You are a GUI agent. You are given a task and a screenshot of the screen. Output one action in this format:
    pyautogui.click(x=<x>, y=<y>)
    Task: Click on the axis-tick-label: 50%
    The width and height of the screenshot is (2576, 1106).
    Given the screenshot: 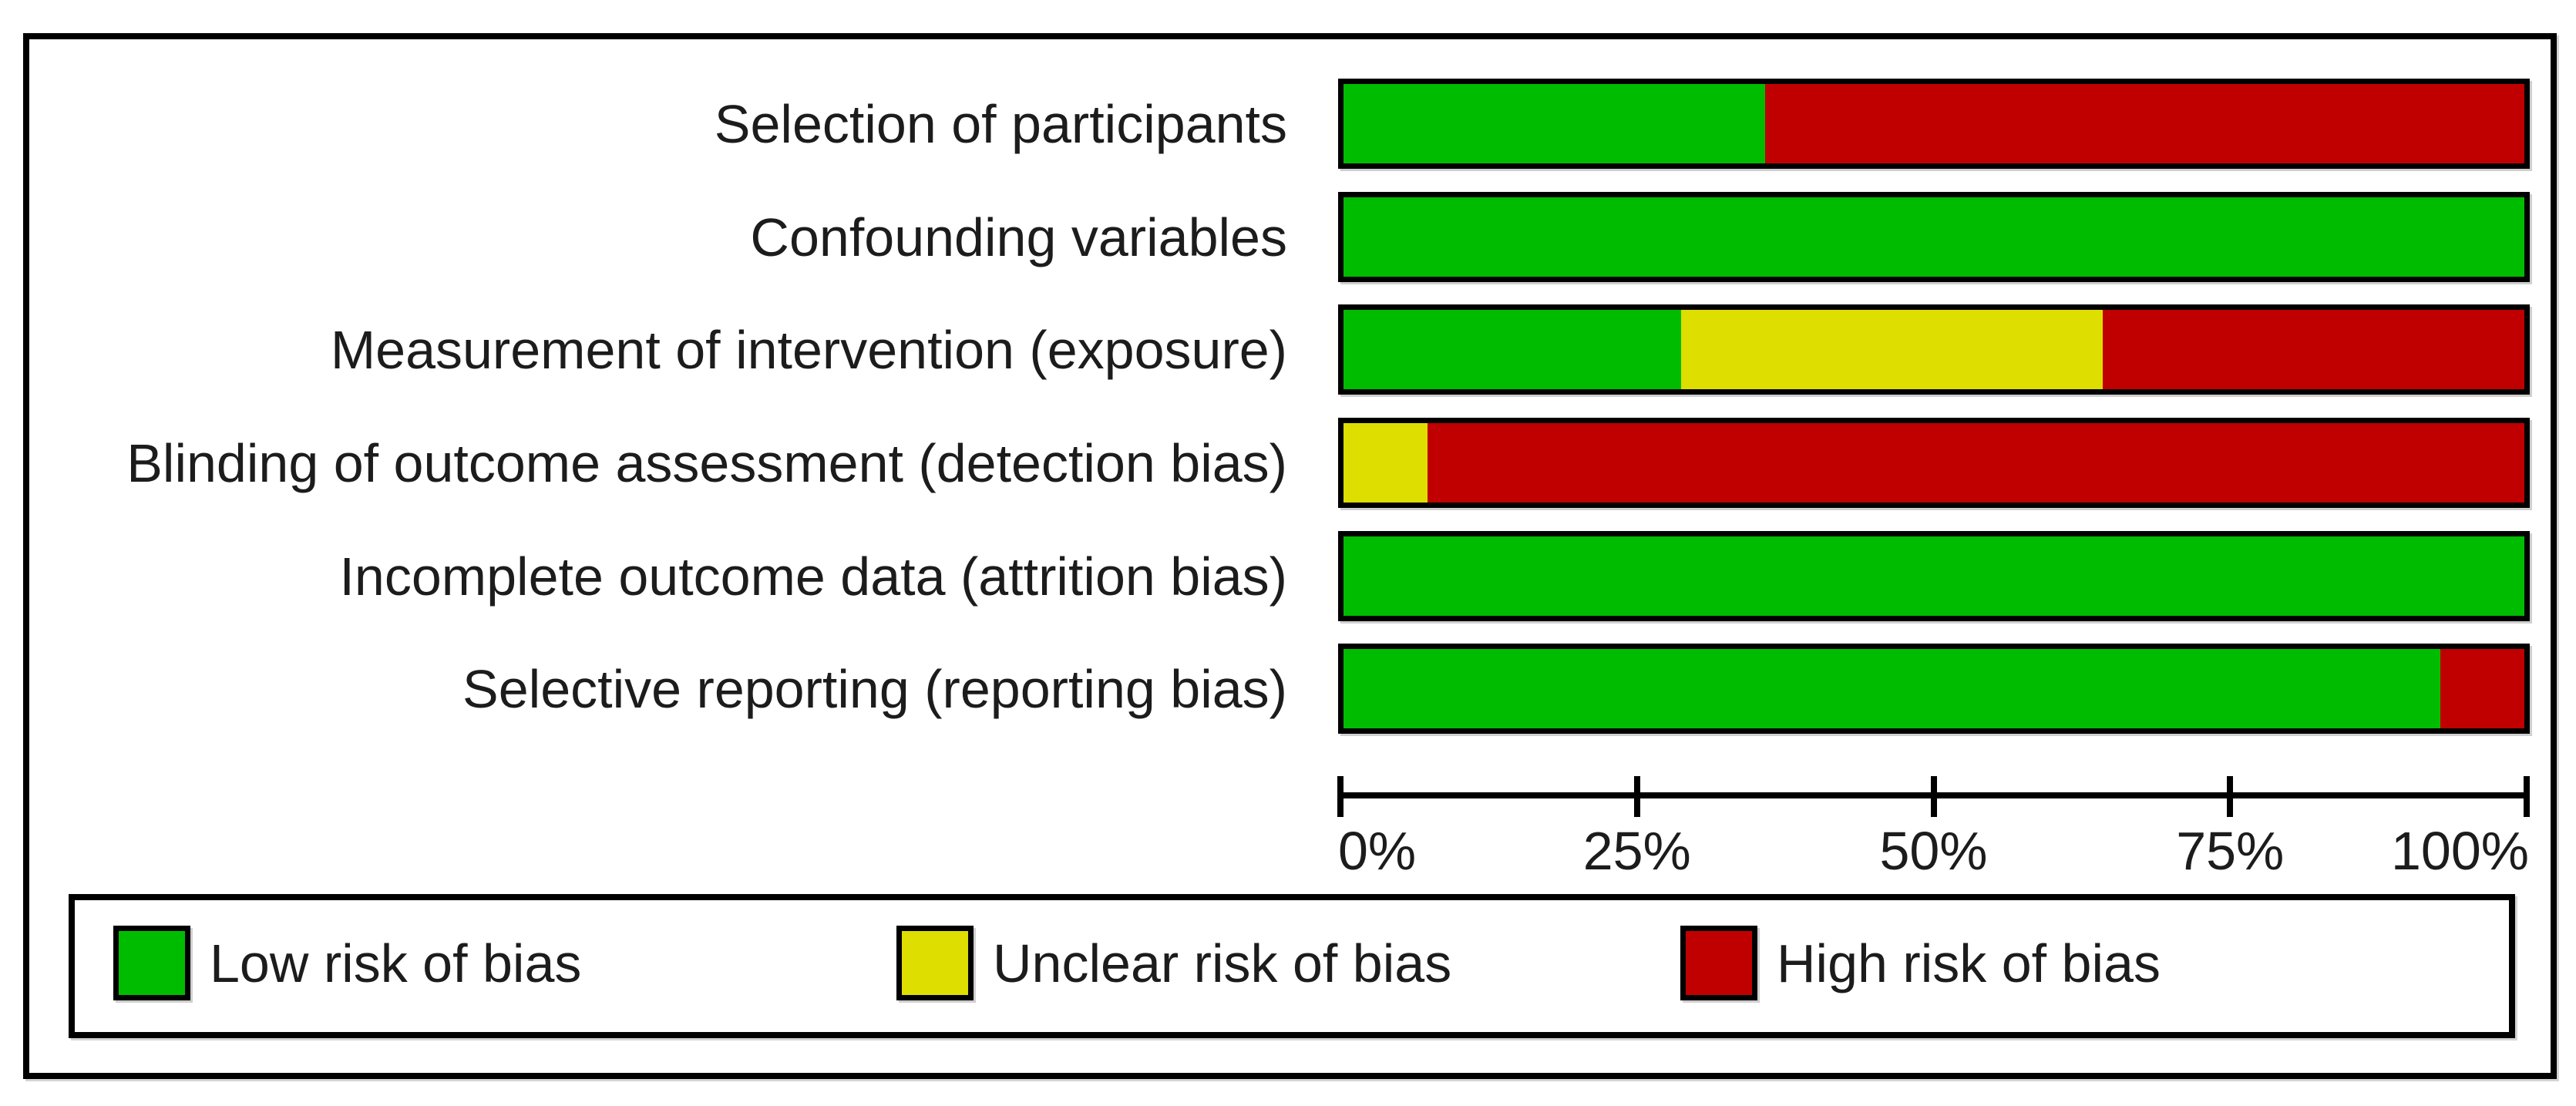 What is the action you would take?
    pyautogui.click(x=1933, y=851)
    